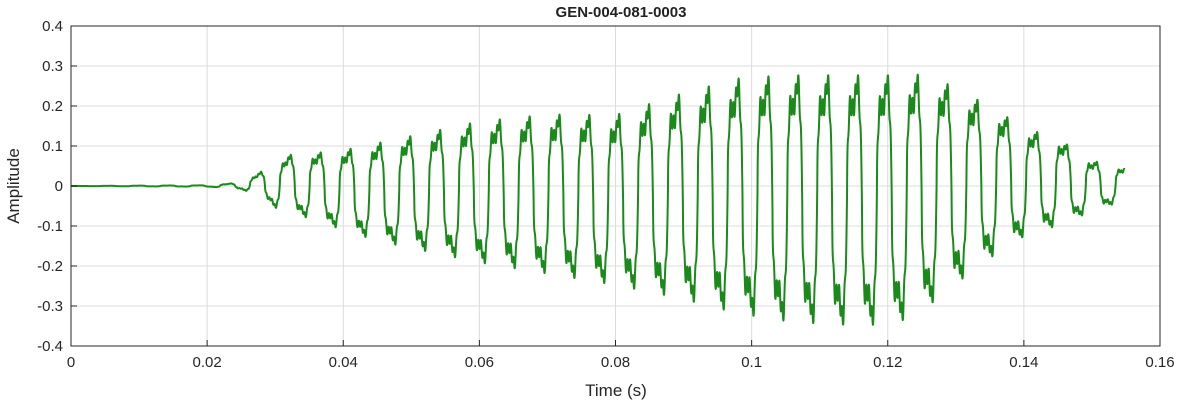  I want to click on x-axis: 0 0.02 0.04 0.06 0.08 0.1 0.12 0.14 0.16, so click(621, 355).